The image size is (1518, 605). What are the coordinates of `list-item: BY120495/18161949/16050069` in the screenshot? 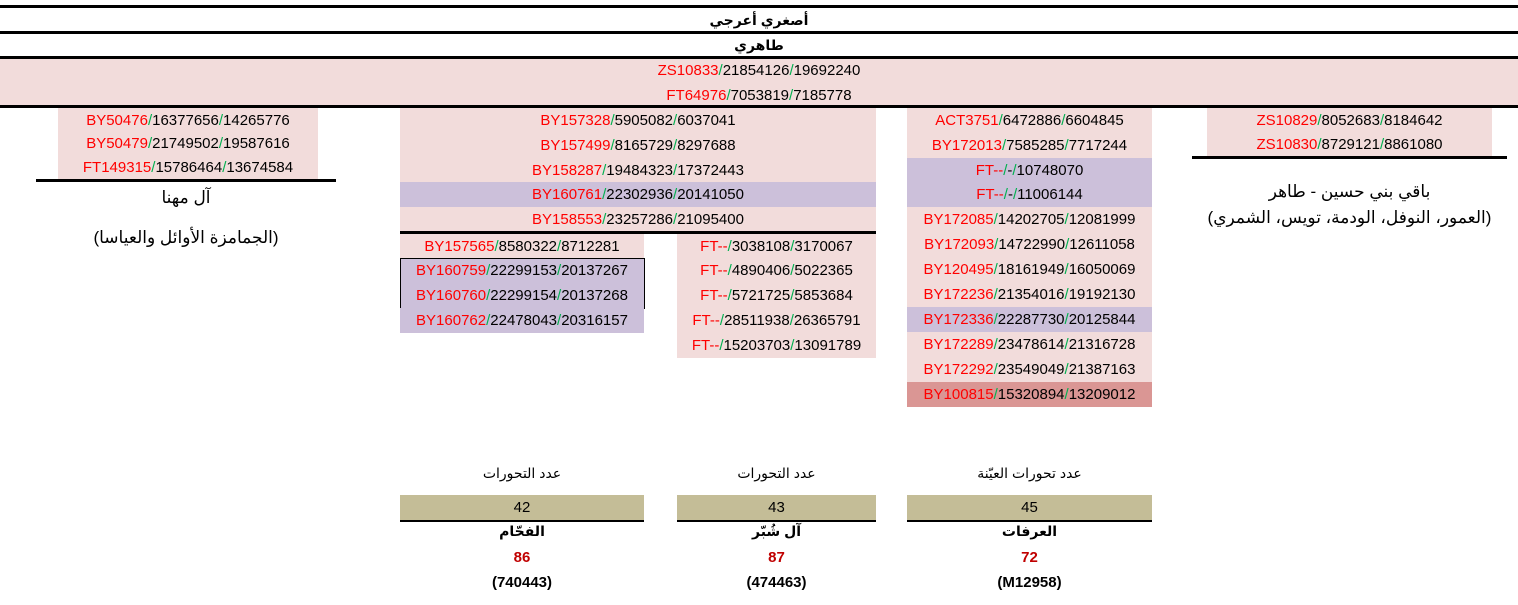 It's located at (1029, 269).